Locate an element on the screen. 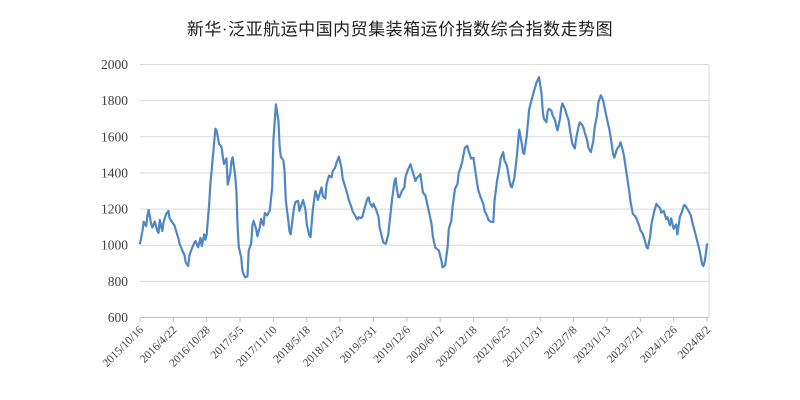 The height and width of the screenshot is (400, 800). chart-title: 新华·泛亚航运中国内贸集装箱运价指数综合指数走势图 is located at coordinates (400, 29).